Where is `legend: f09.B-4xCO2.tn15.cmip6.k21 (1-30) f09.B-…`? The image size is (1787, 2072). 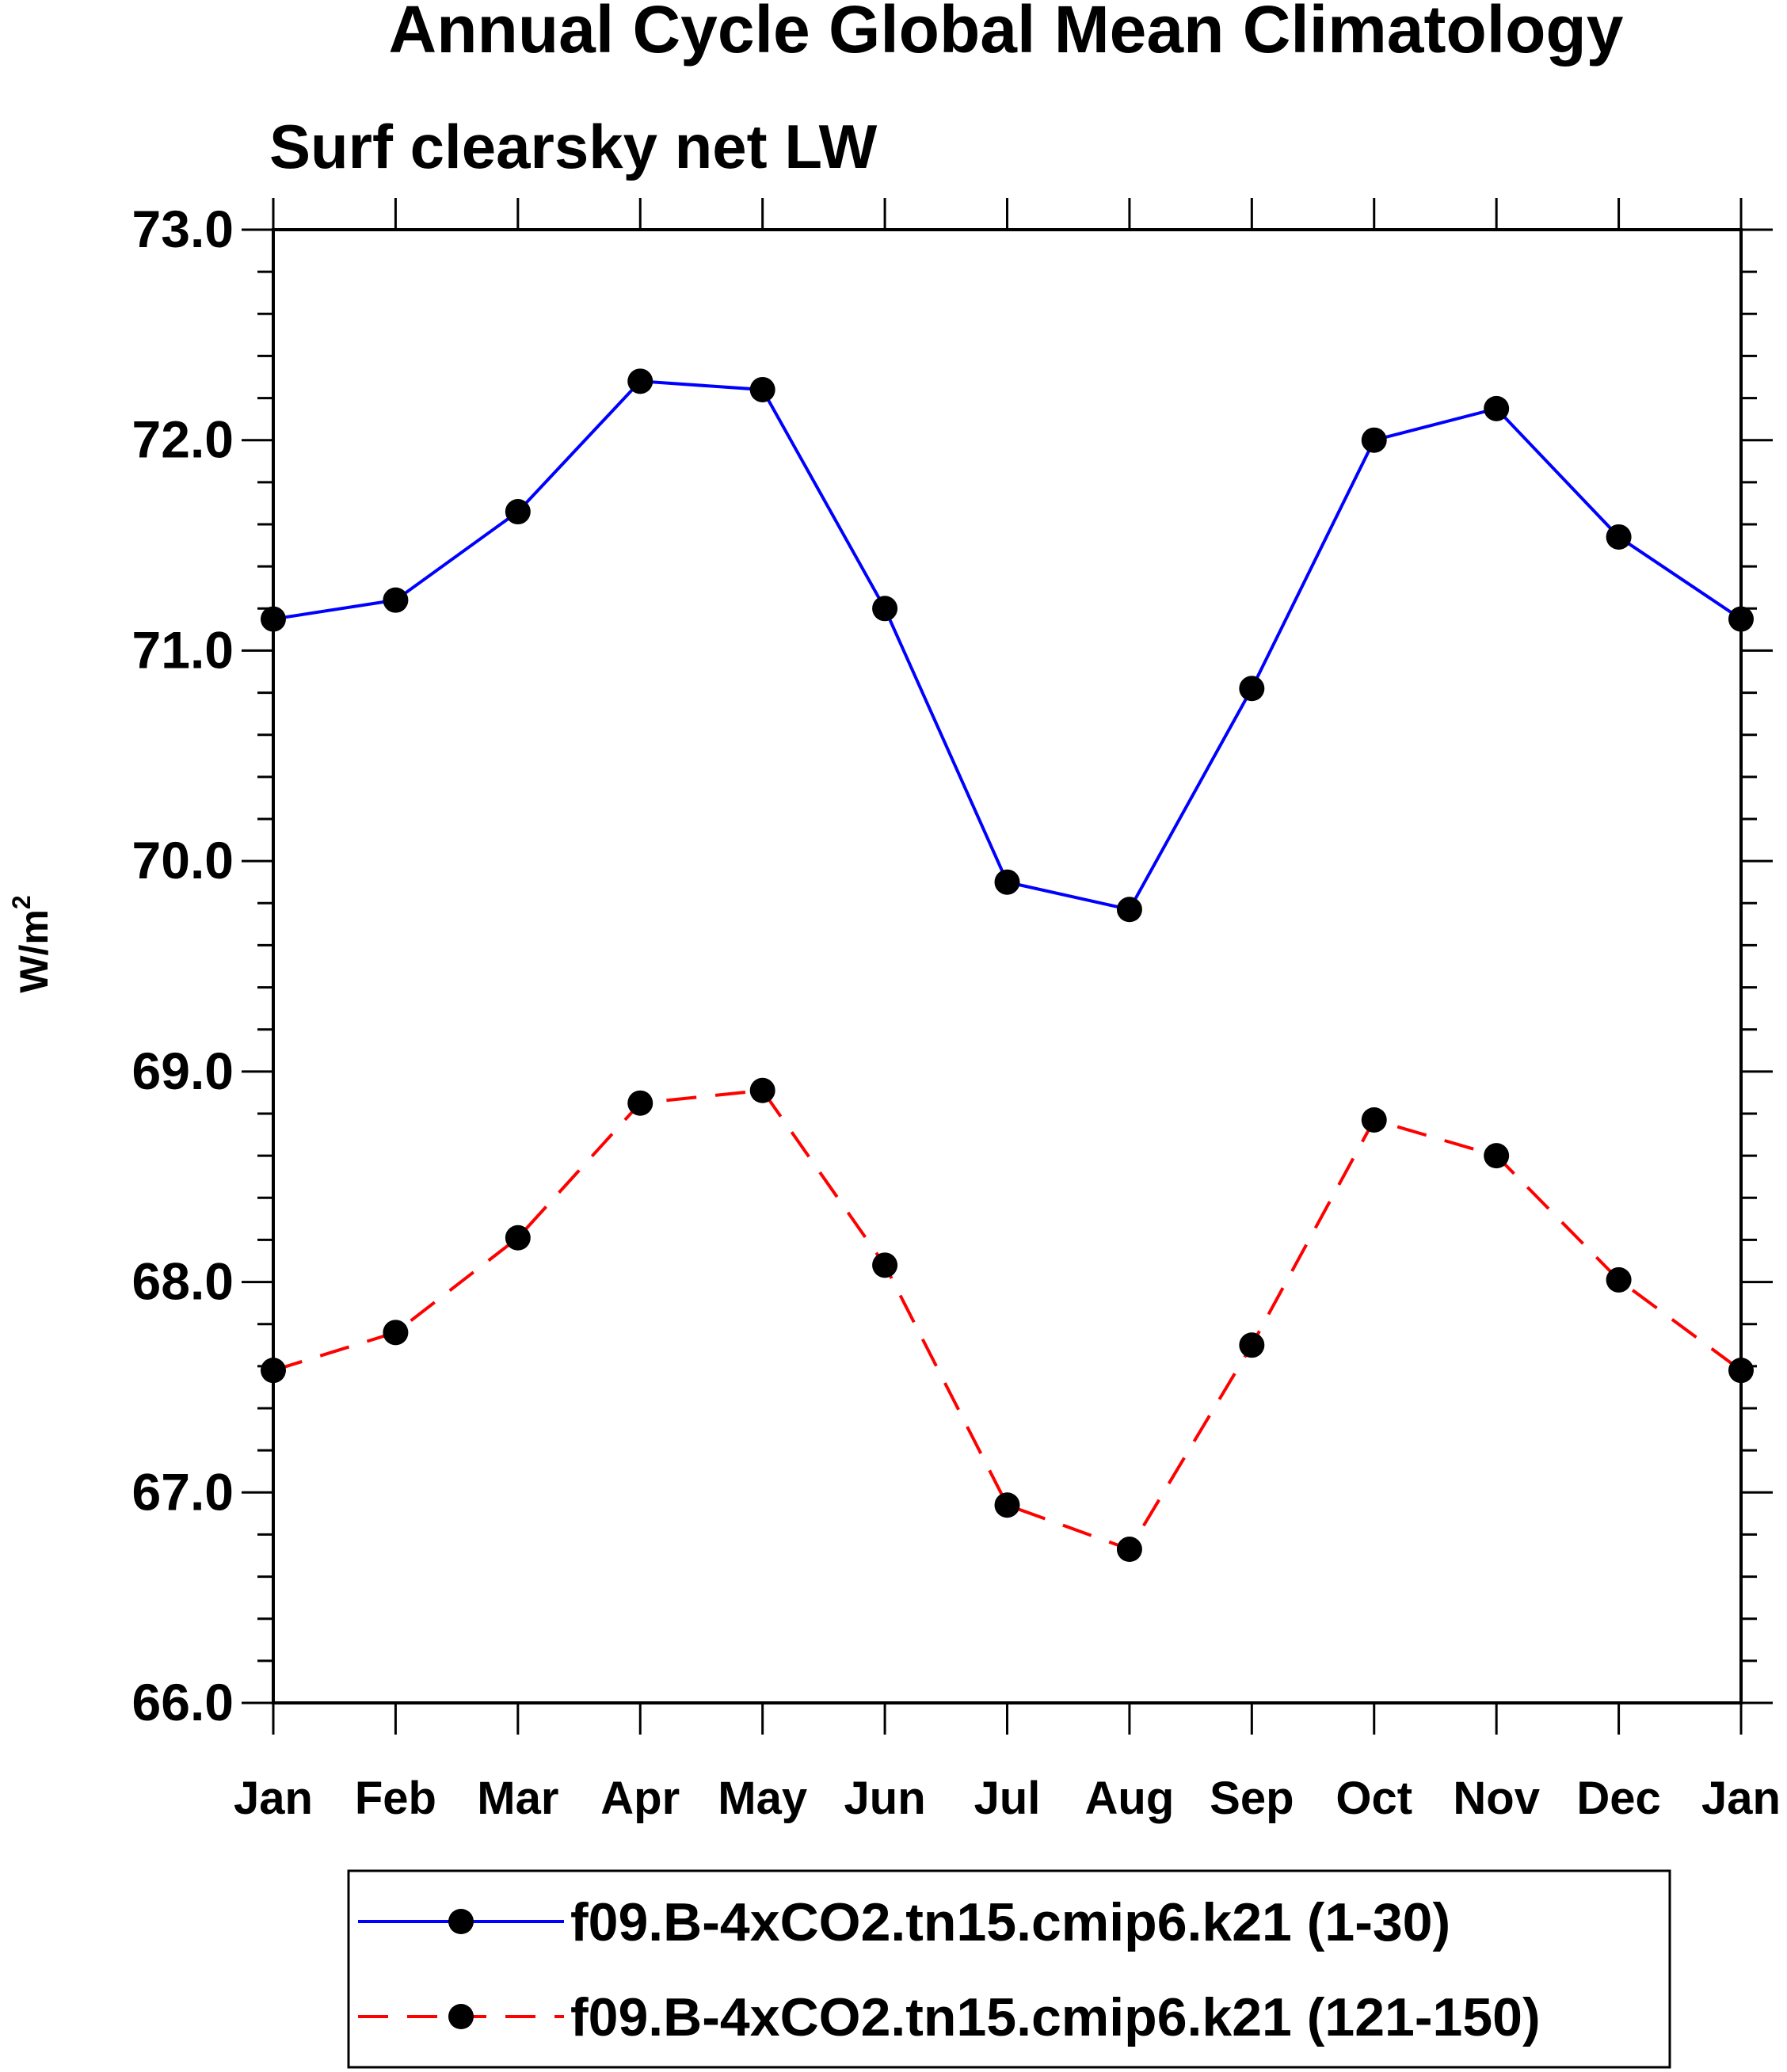
legend: f09.B-4xCO2.tn15.cmip6.k21 (1-30) f09.B-… is located at coordinates (1009, 1969).